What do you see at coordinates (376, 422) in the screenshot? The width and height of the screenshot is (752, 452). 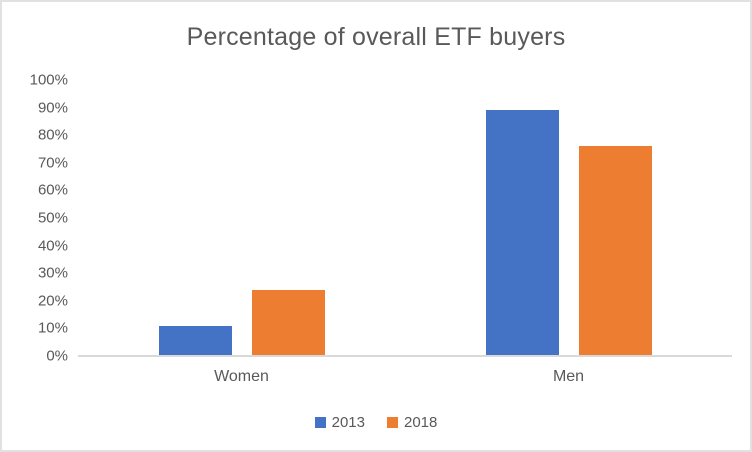 I see `legend: 2013 2018` at bounding box center [376, 422].